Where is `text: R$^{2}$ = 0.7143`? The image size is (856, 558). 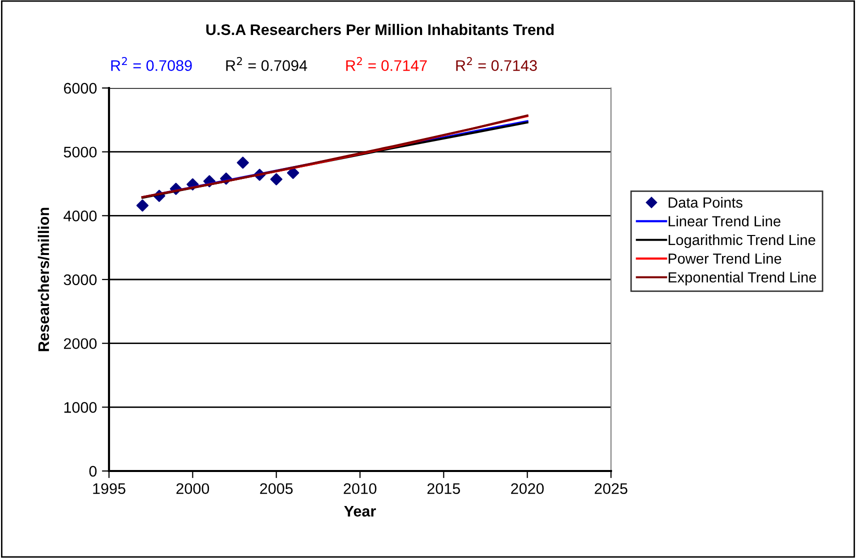
text: R$^{2}$ = 0.7143 is located at coordinates (496, 64).